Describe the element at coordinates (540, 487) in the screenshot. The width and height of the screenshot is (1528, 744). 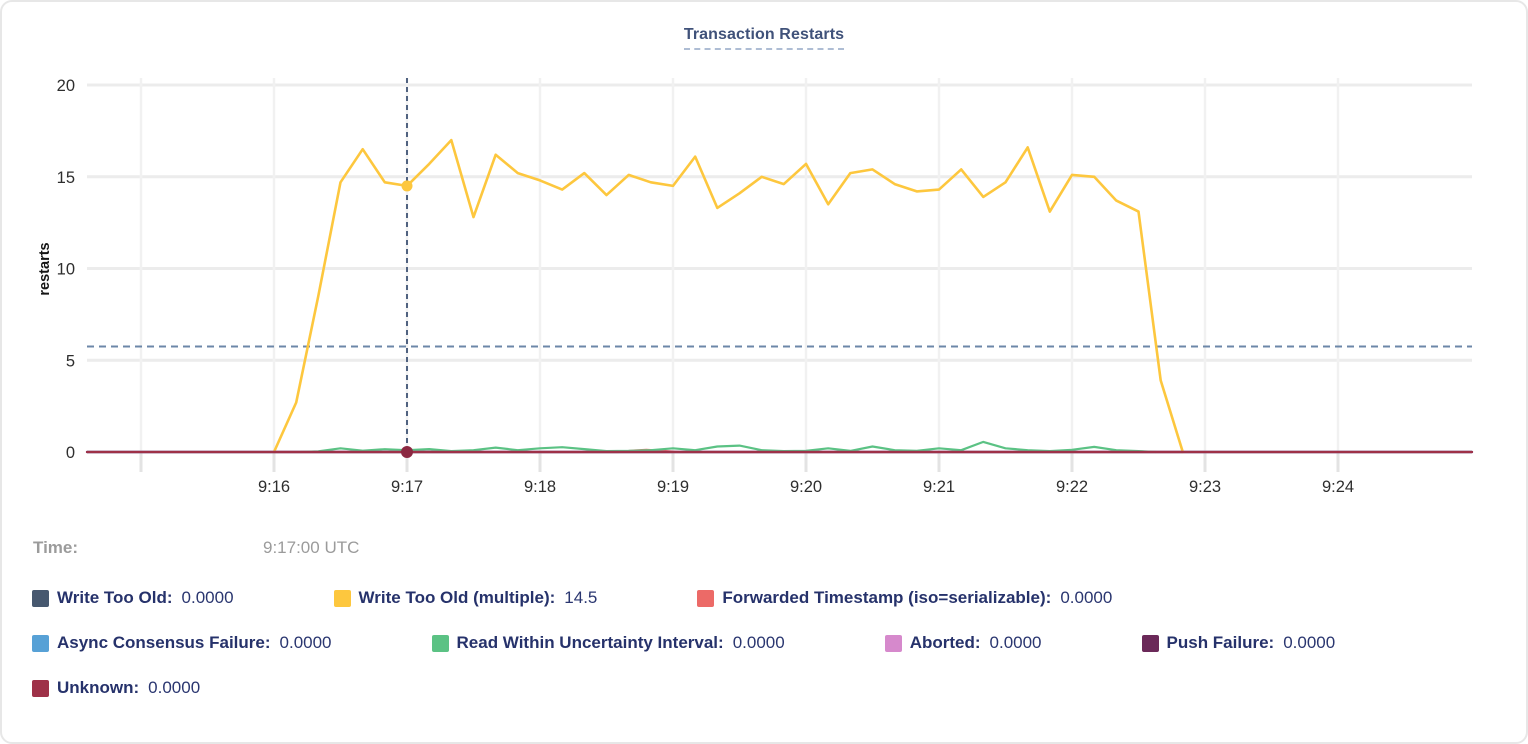
I see `x-tick-label: 9:18` at that location.